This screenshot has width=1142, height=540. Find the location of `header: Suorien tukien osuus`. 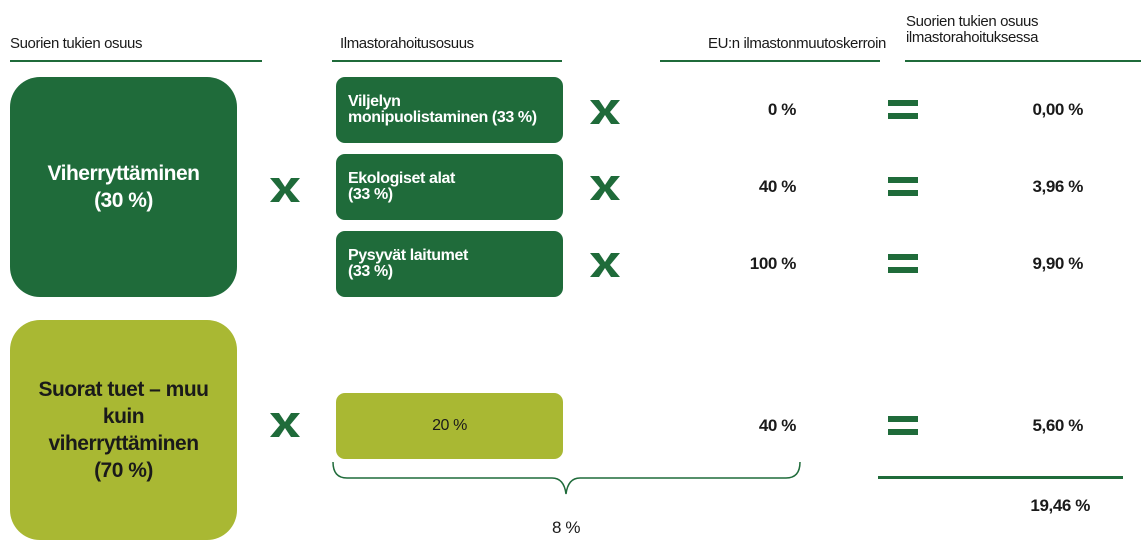

header: Suorien tukien osuus is located at coordinates (76, 43).